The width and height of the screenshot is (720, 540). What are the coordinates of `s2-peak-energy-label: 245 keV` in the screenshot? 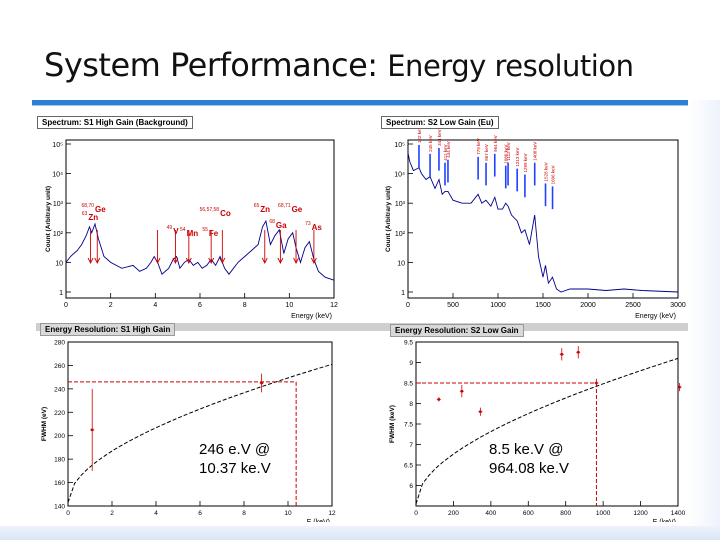 It's located at (430, 143).